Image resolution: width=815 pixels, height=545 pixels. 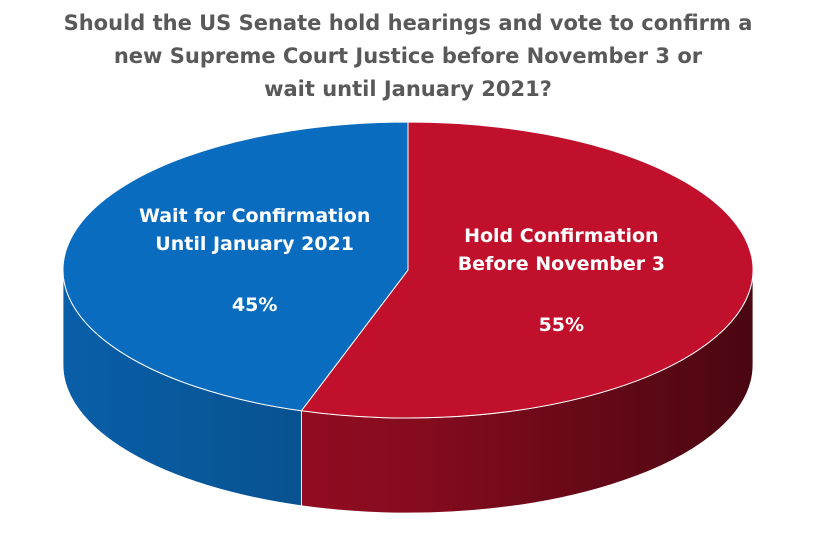 I want to click on slice-value-label: 55%, so click(x=561, y=324).